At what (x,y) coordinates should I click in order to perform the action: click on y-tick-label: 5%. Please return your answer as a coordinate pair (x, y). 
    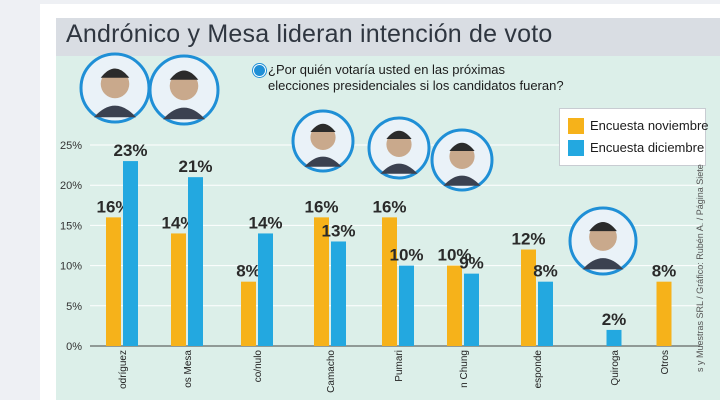
    Looking at the image, I should click on (74, 307).